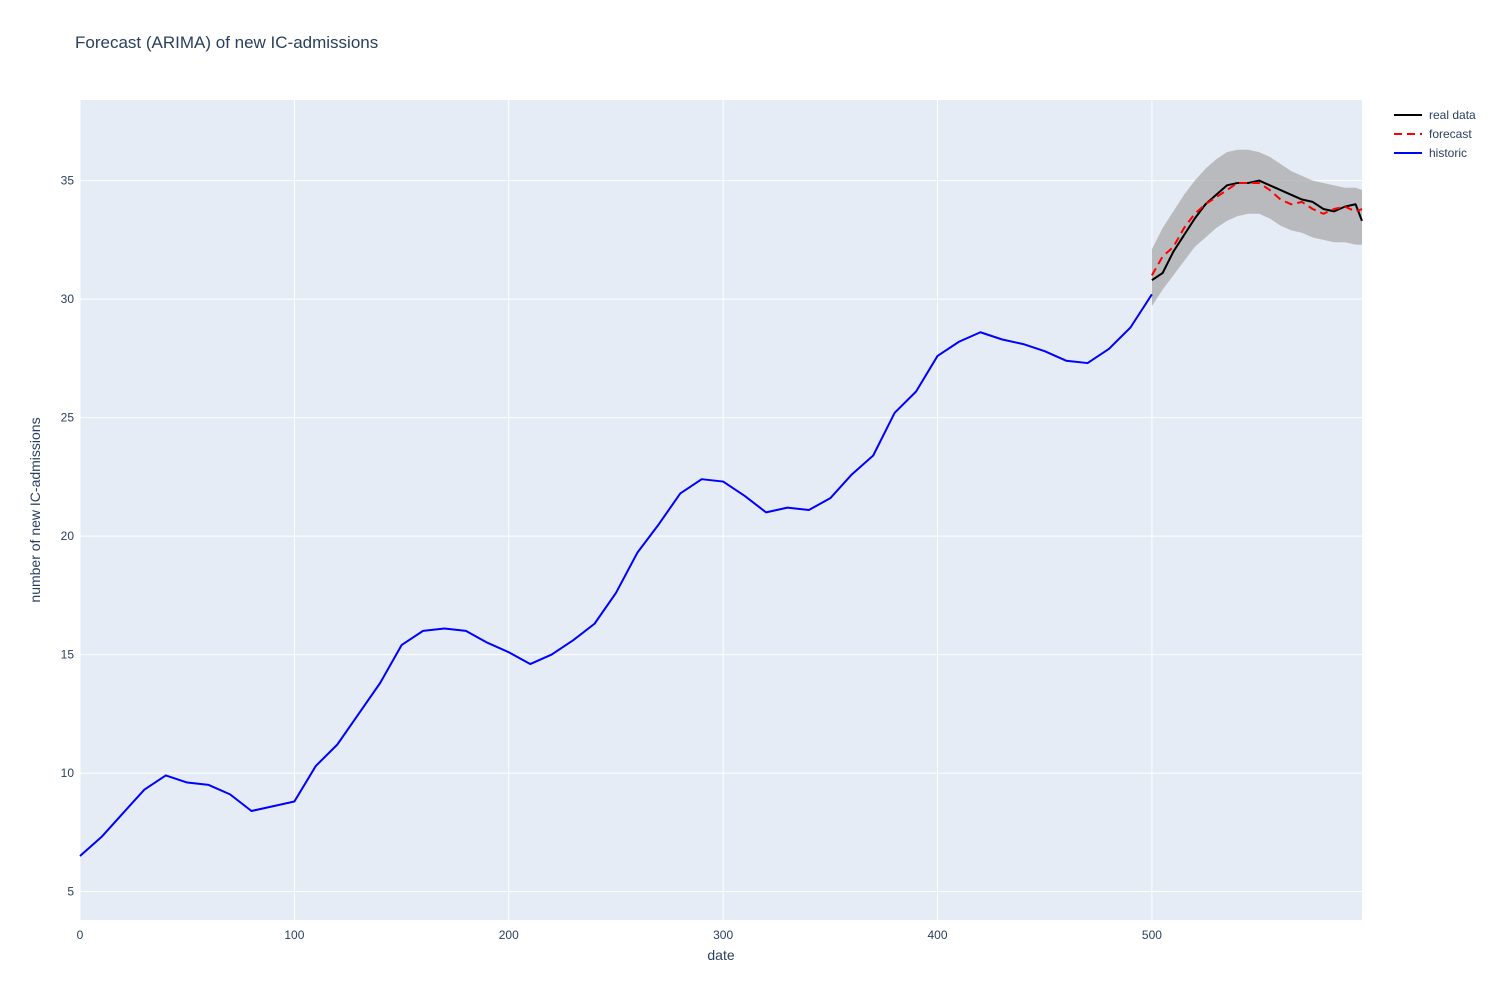  Describe the element at coordinates (938, 935) in the screenshot. I see `x-tick-label: 400` at that location.